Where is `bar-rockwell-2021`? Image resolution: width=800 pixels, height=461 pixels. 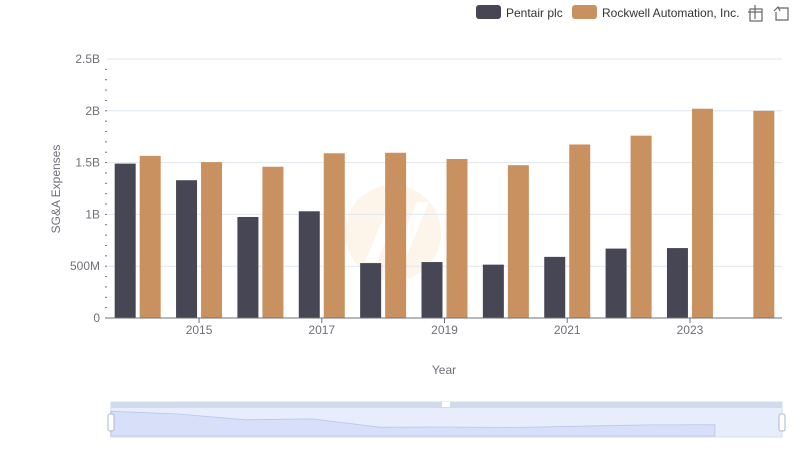 bar-rockwell-2021 is located at coordinates (580, 231).